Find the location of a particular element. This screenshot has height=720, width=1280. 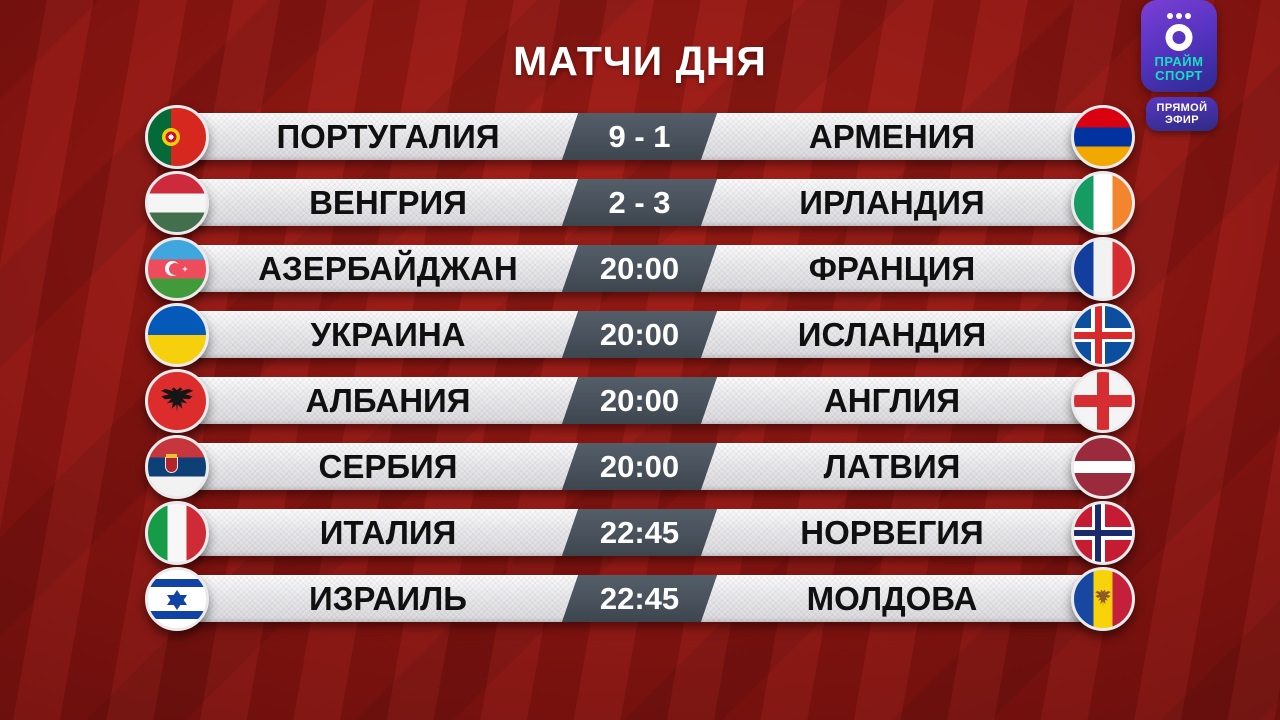

home-team-name: СЕРБИЯ is located at coordinates (388, 466).